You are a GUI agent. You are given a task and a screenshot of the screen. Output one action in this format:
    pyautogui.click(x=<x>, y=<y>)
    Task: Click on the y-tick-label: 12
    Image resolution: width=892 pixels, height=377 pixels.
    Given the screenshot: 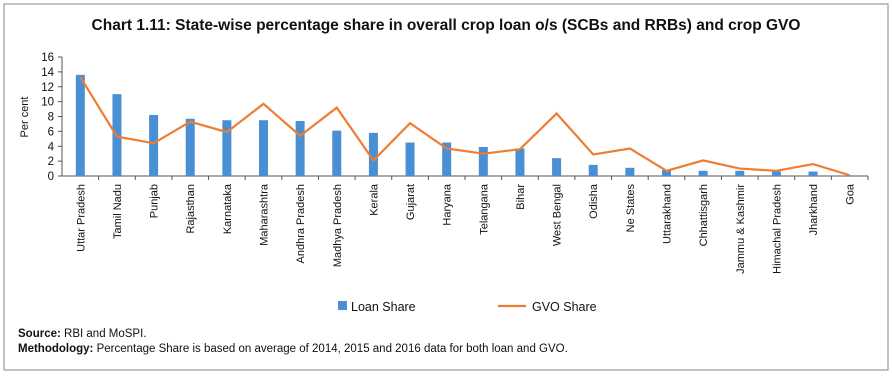 What is the action you would take?
    pyautogui.click(x=47, y=88)
    